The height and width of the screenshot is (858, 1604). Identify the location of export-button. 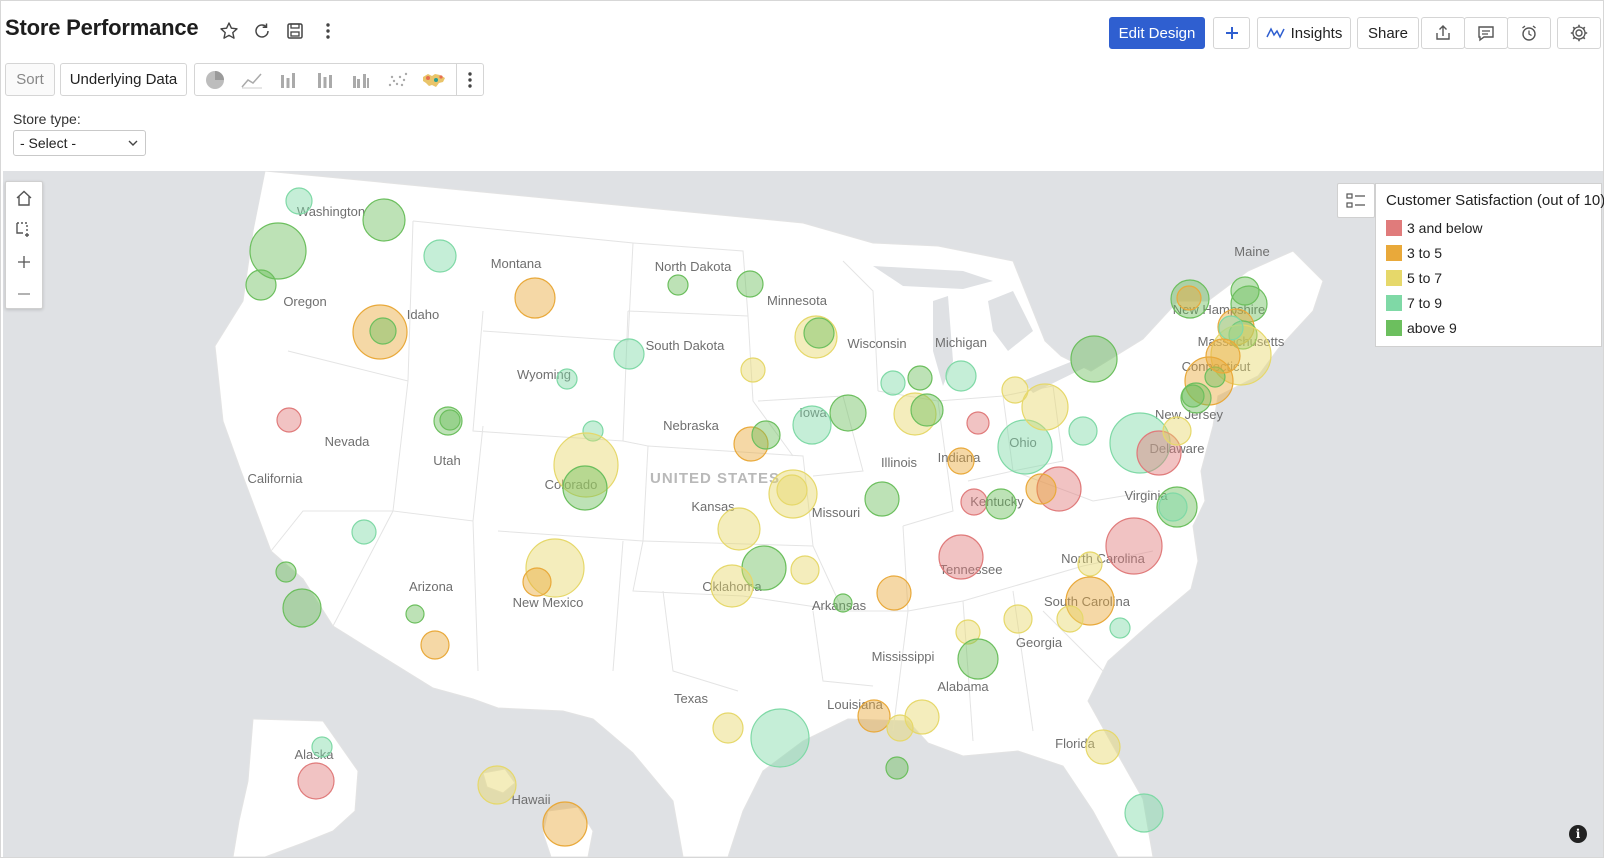
(1443, 33).